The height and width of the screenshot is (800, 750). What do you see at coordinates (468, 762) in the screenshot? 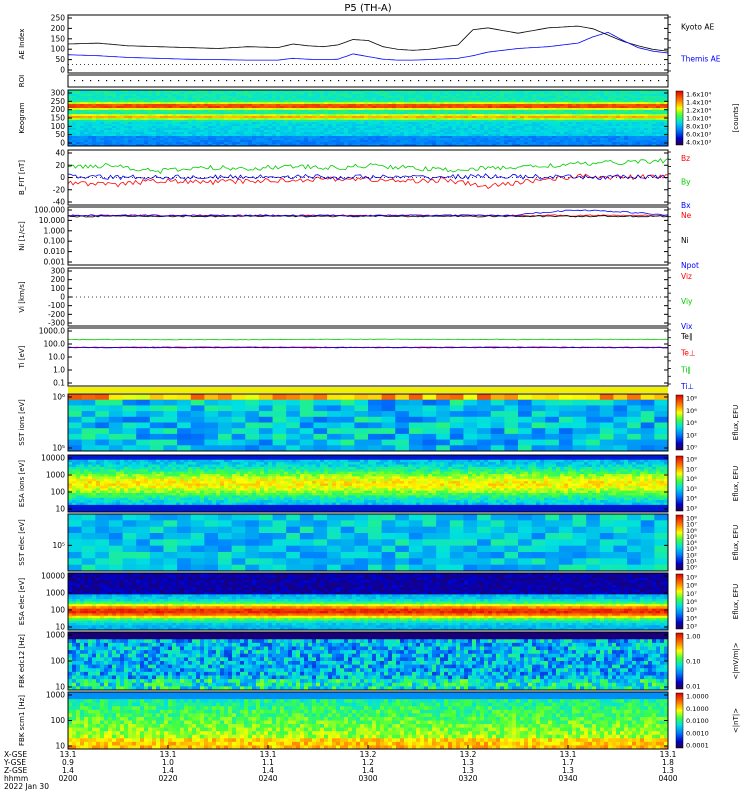
I see `x-tick-label-4-1: 1.3` at bounding box center [468, 762].